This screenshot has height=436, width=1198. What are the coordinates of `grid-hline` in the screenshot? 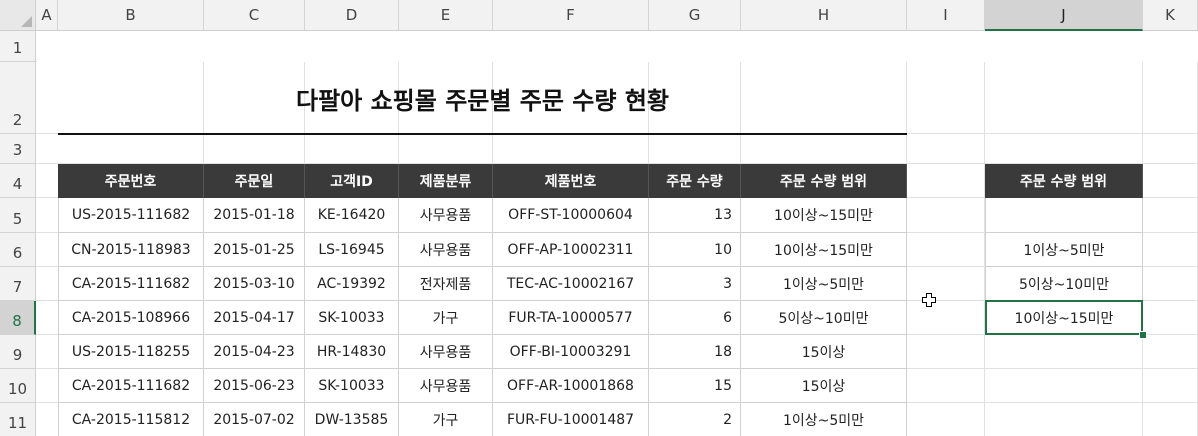 It's located at (617, 163).